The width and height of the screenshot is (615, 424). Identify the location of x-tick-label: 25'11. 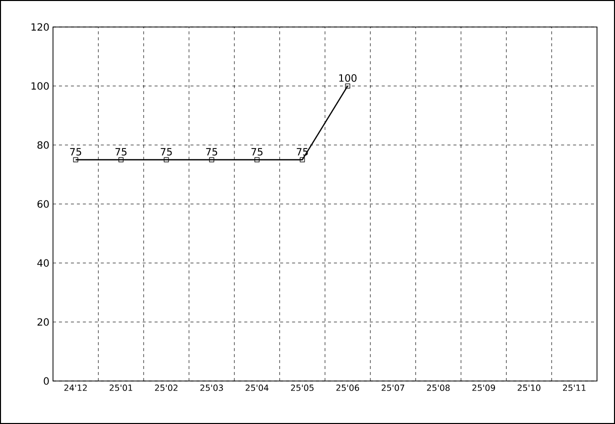
(574, 387).